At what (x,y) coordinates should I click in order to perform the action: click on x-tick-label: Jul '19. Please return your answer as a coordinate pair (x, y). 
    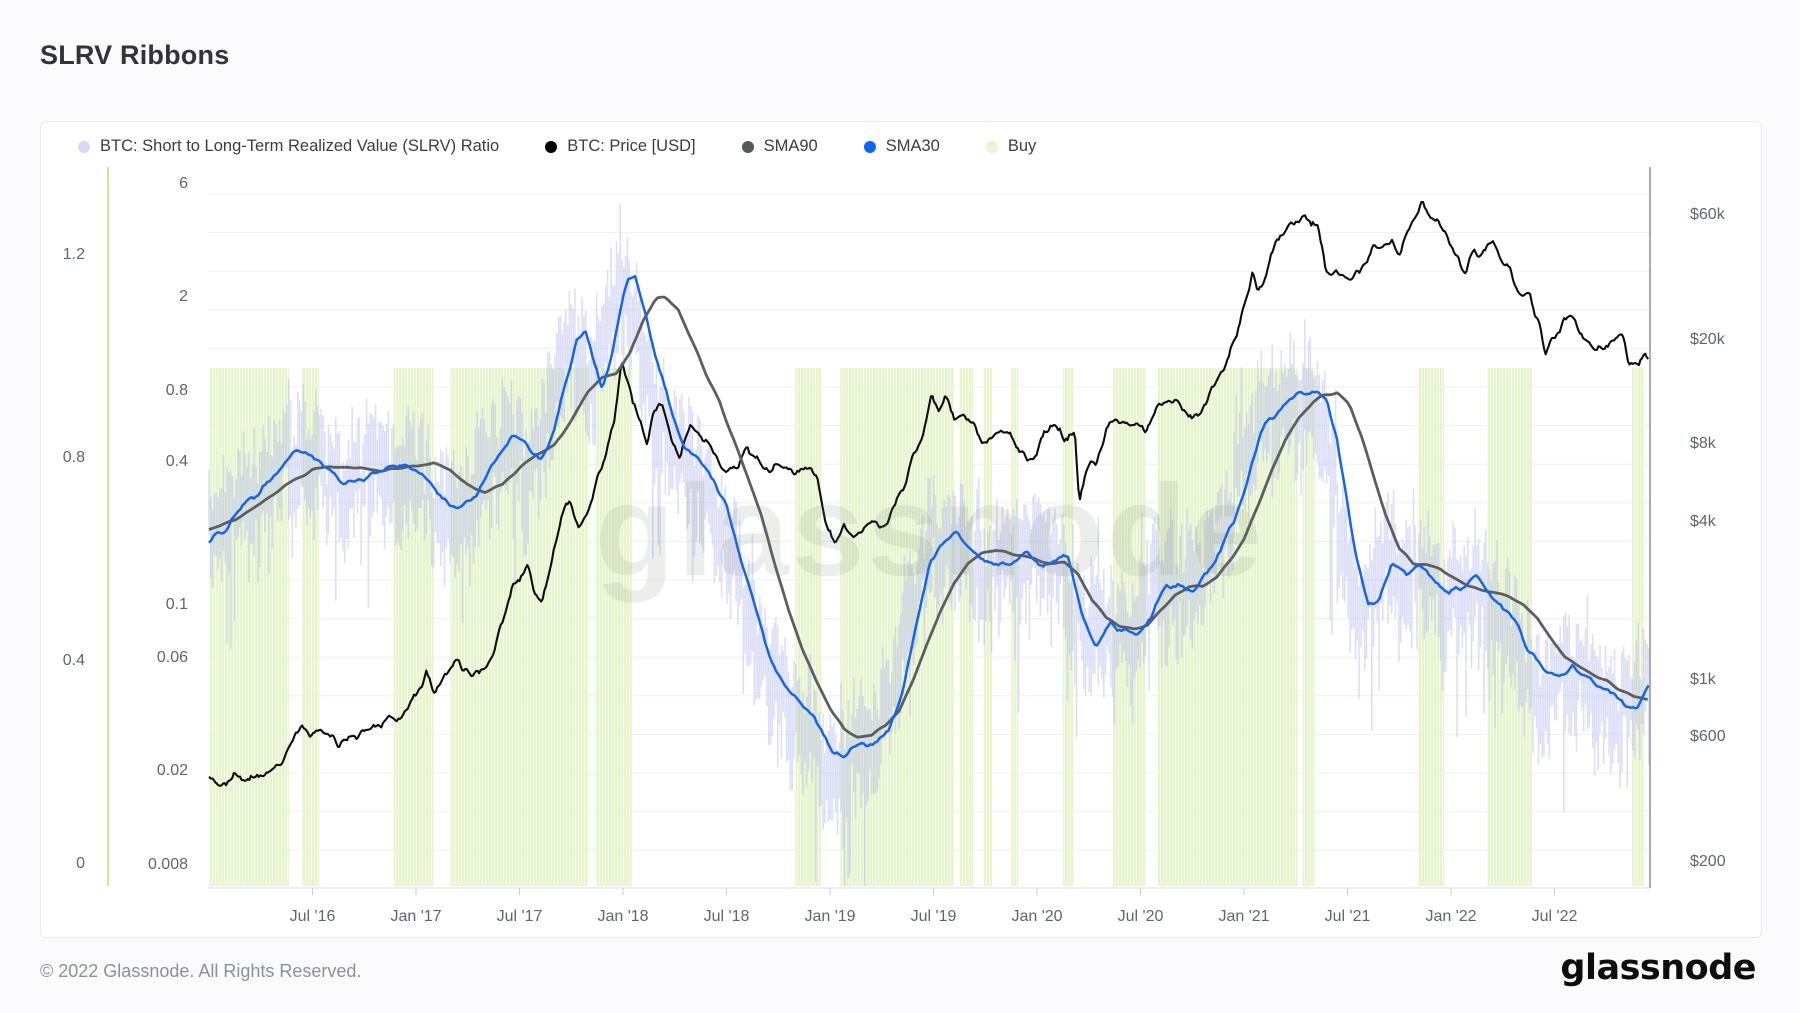
    Looking at the image, I should click on (933, 916).